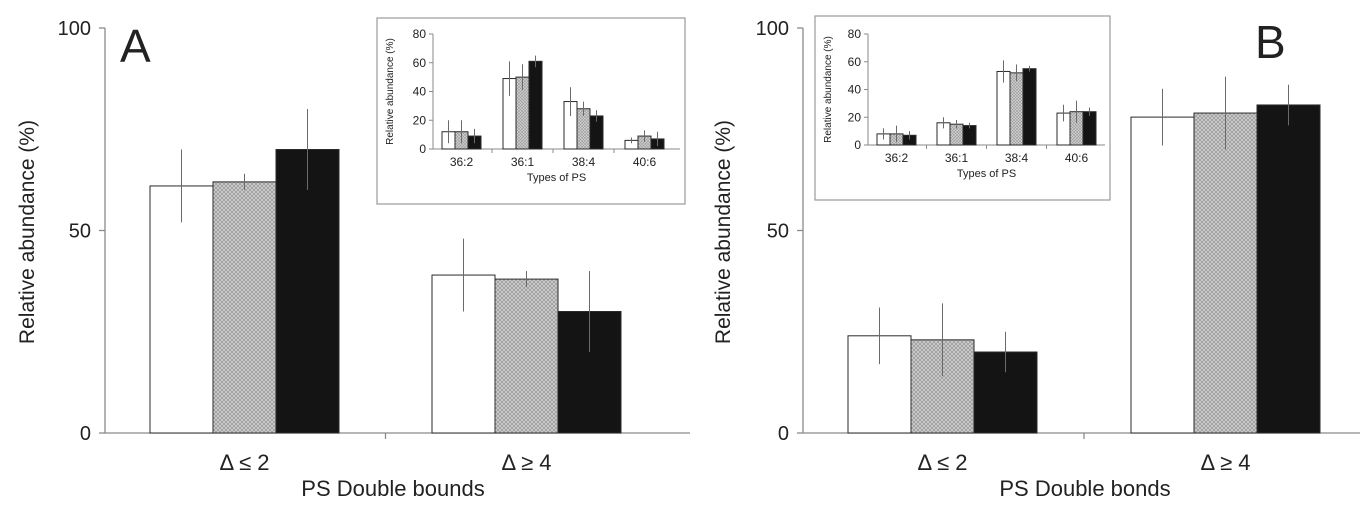 This screenshot has height=508, width=1362. What do you see at coordinates (392, 488) in the screenshot?
I see `panel-a-xlabel: PS Double bounds` at bounding box center [392, 488].